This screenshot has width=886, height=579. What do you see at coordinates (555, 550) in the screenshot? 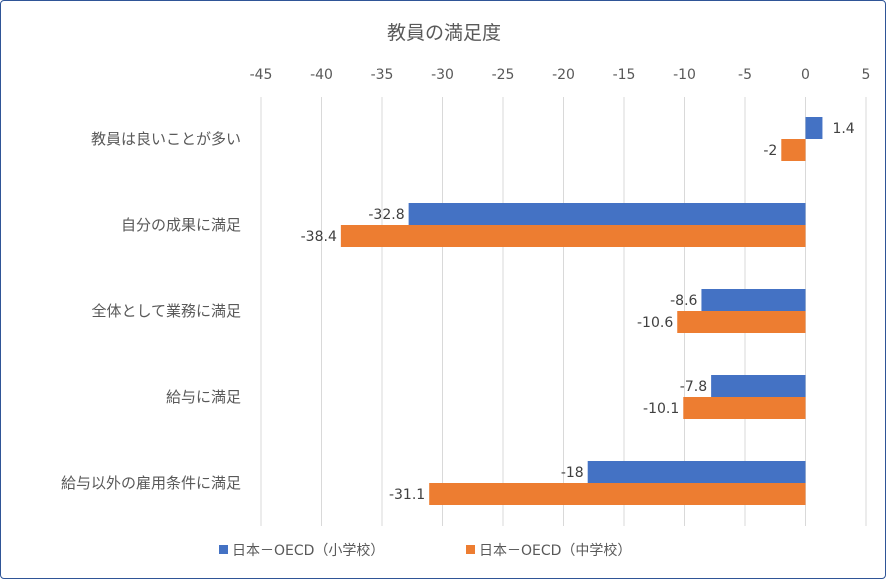
I see `legend-label: 日本－OECD（中学校）` at bounding box center [555, 550].